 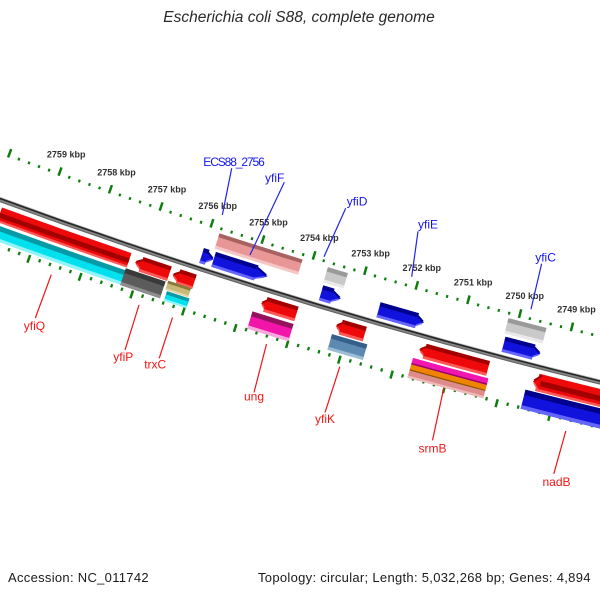 I want to click on svg-text: yfiC, so click(x=545, y=258).